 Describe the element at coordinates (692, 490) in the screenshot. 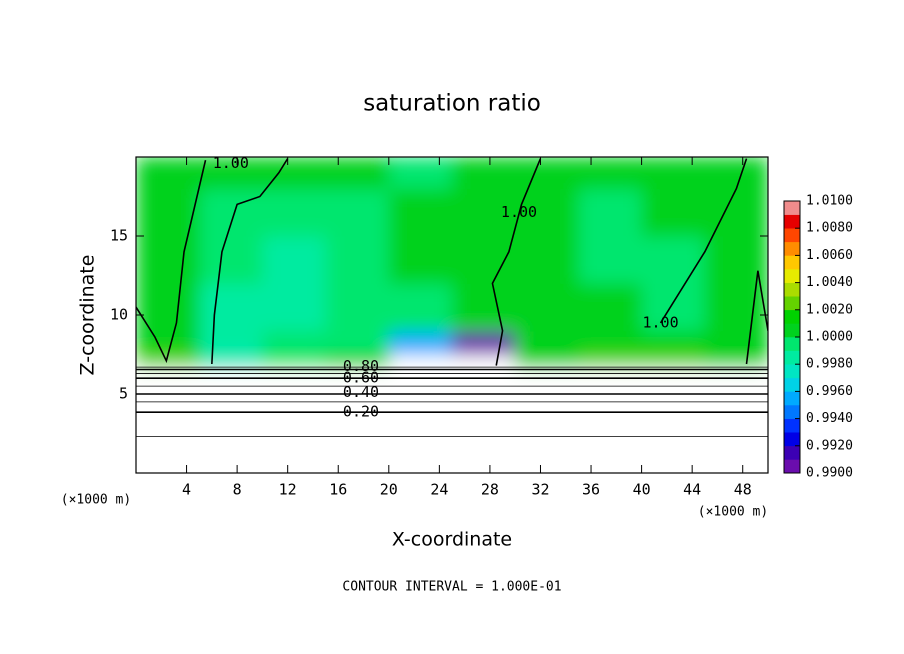

I see `x-tick-label: 44` at that location.